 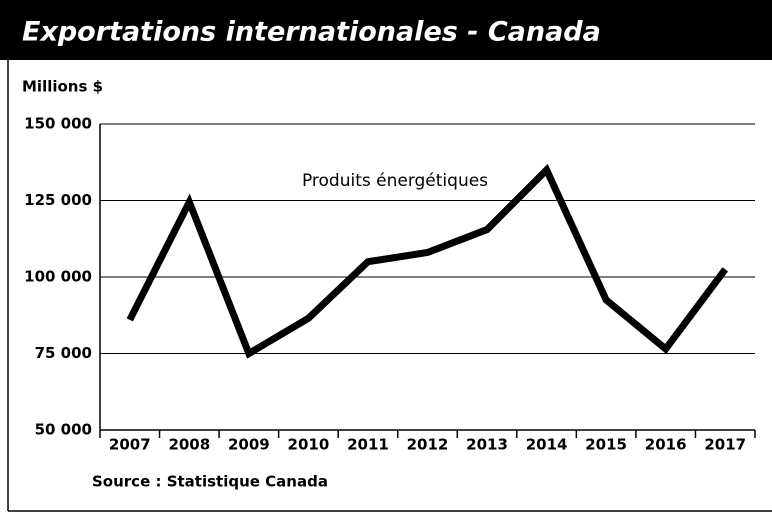 I want to click on x-tick-label: 2013, so click(x=487, y=445).